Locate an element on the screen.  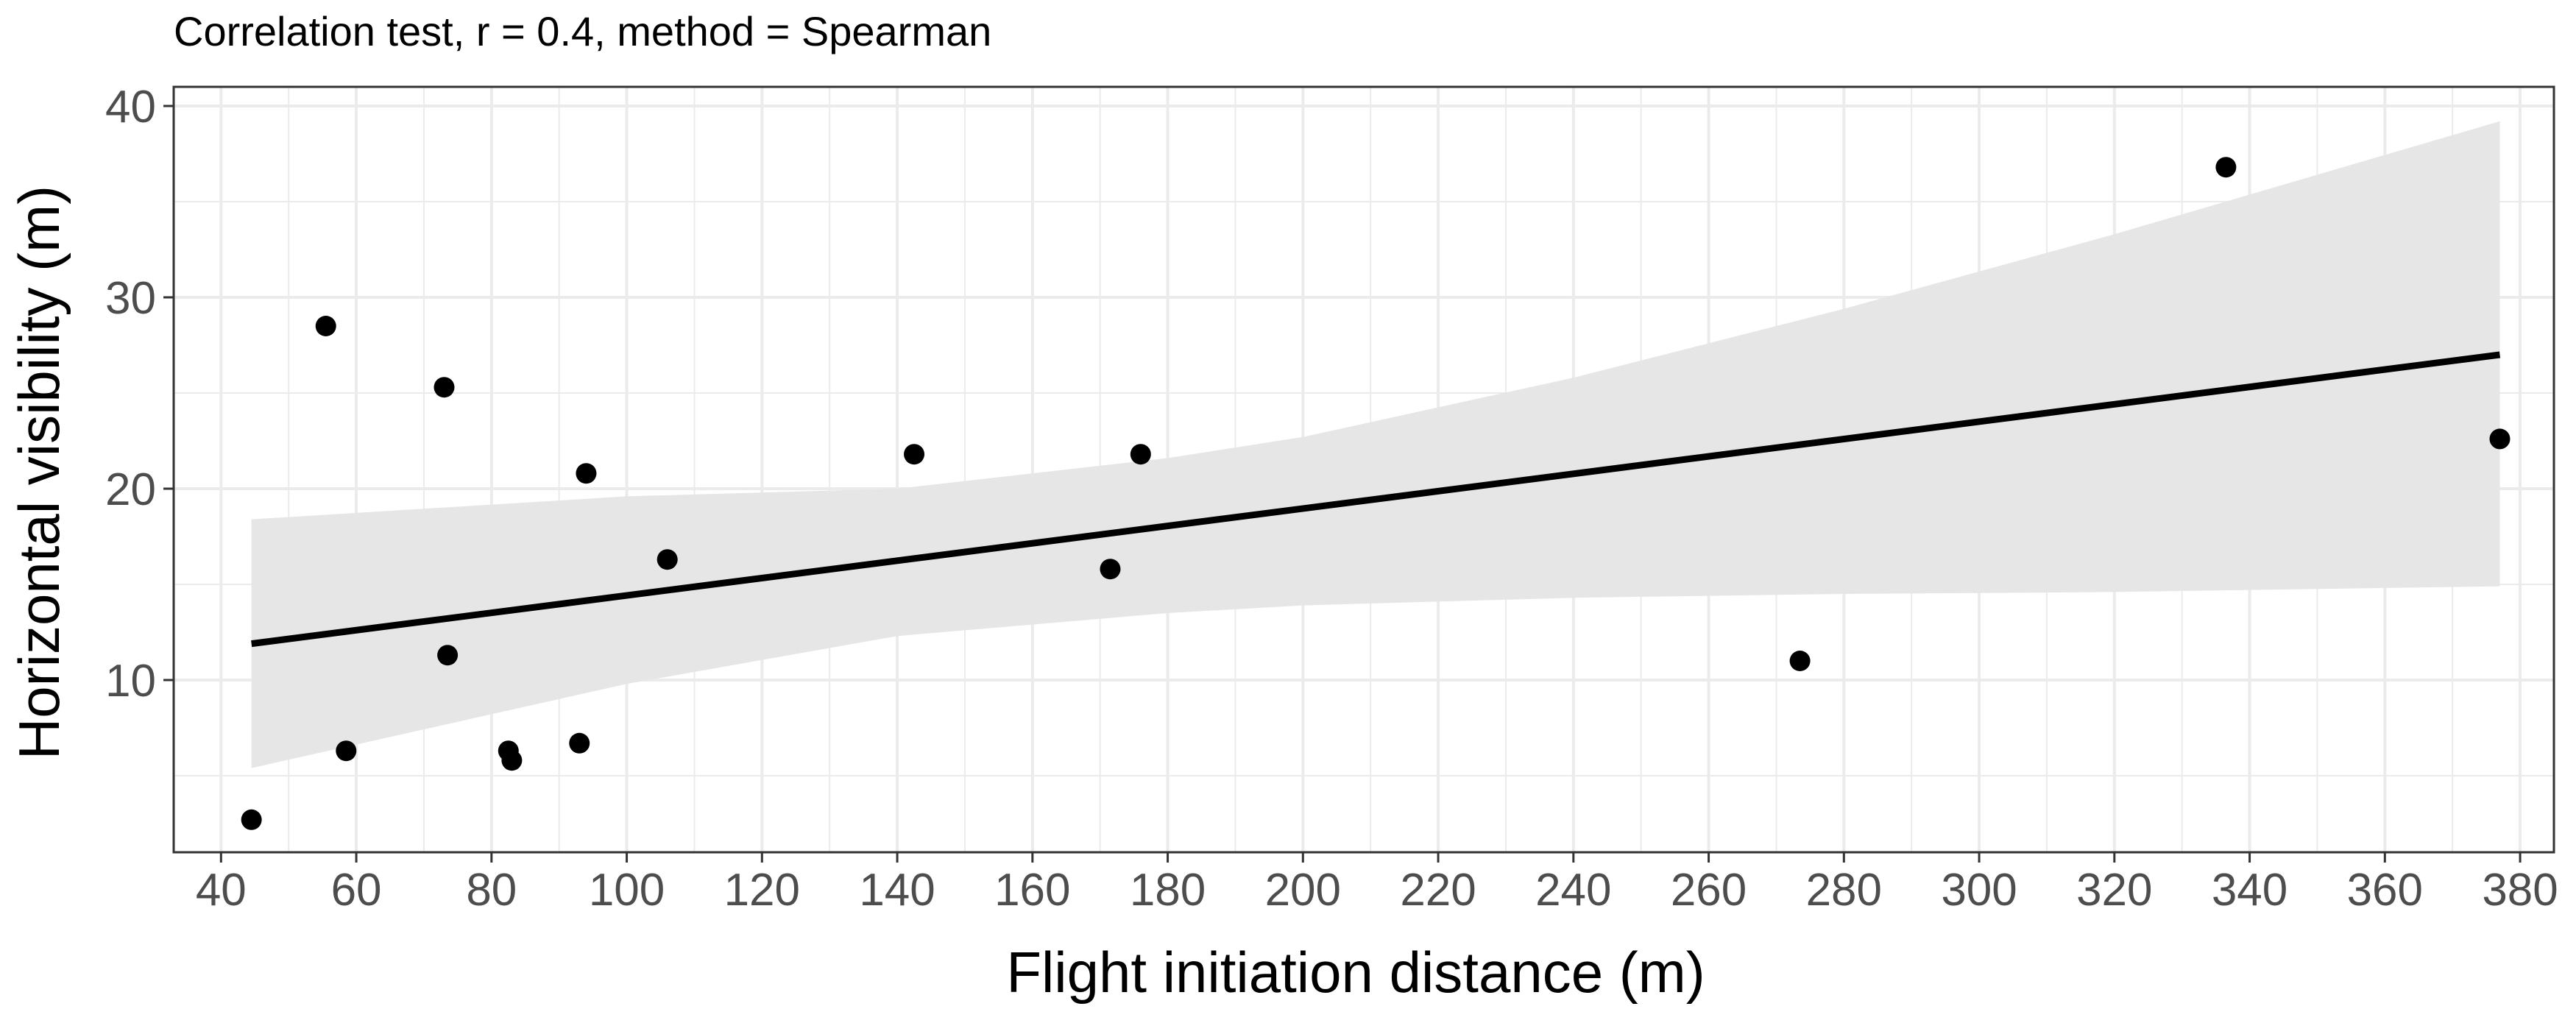
y-tick-label: 10 is located at coordinates (130, 681).